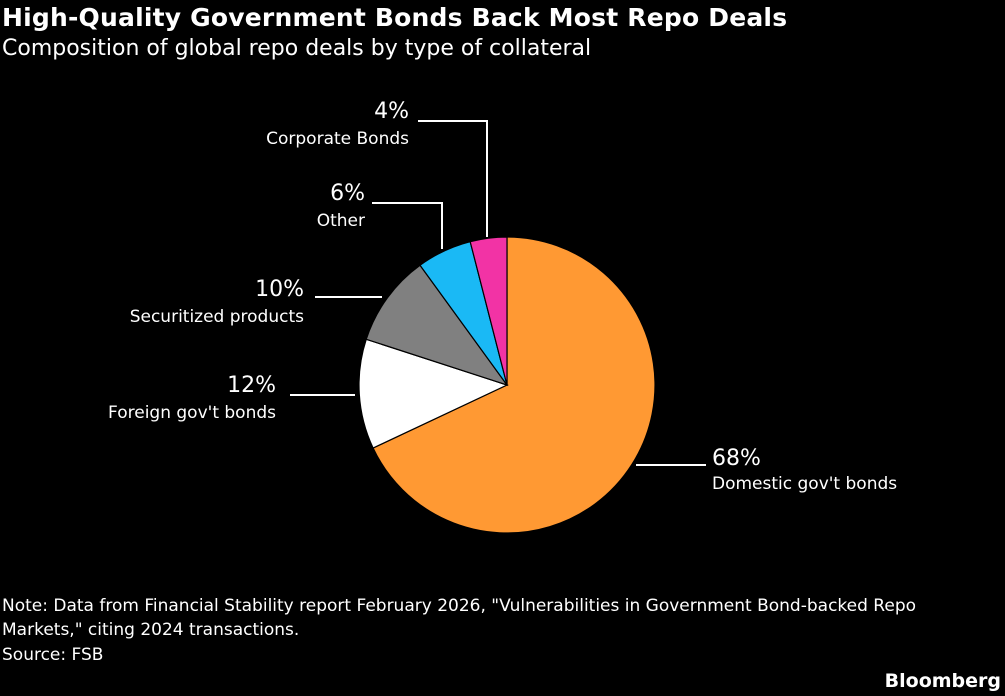  I want to click on slice-category-label: Corporate Bonds, so click(337, 139).